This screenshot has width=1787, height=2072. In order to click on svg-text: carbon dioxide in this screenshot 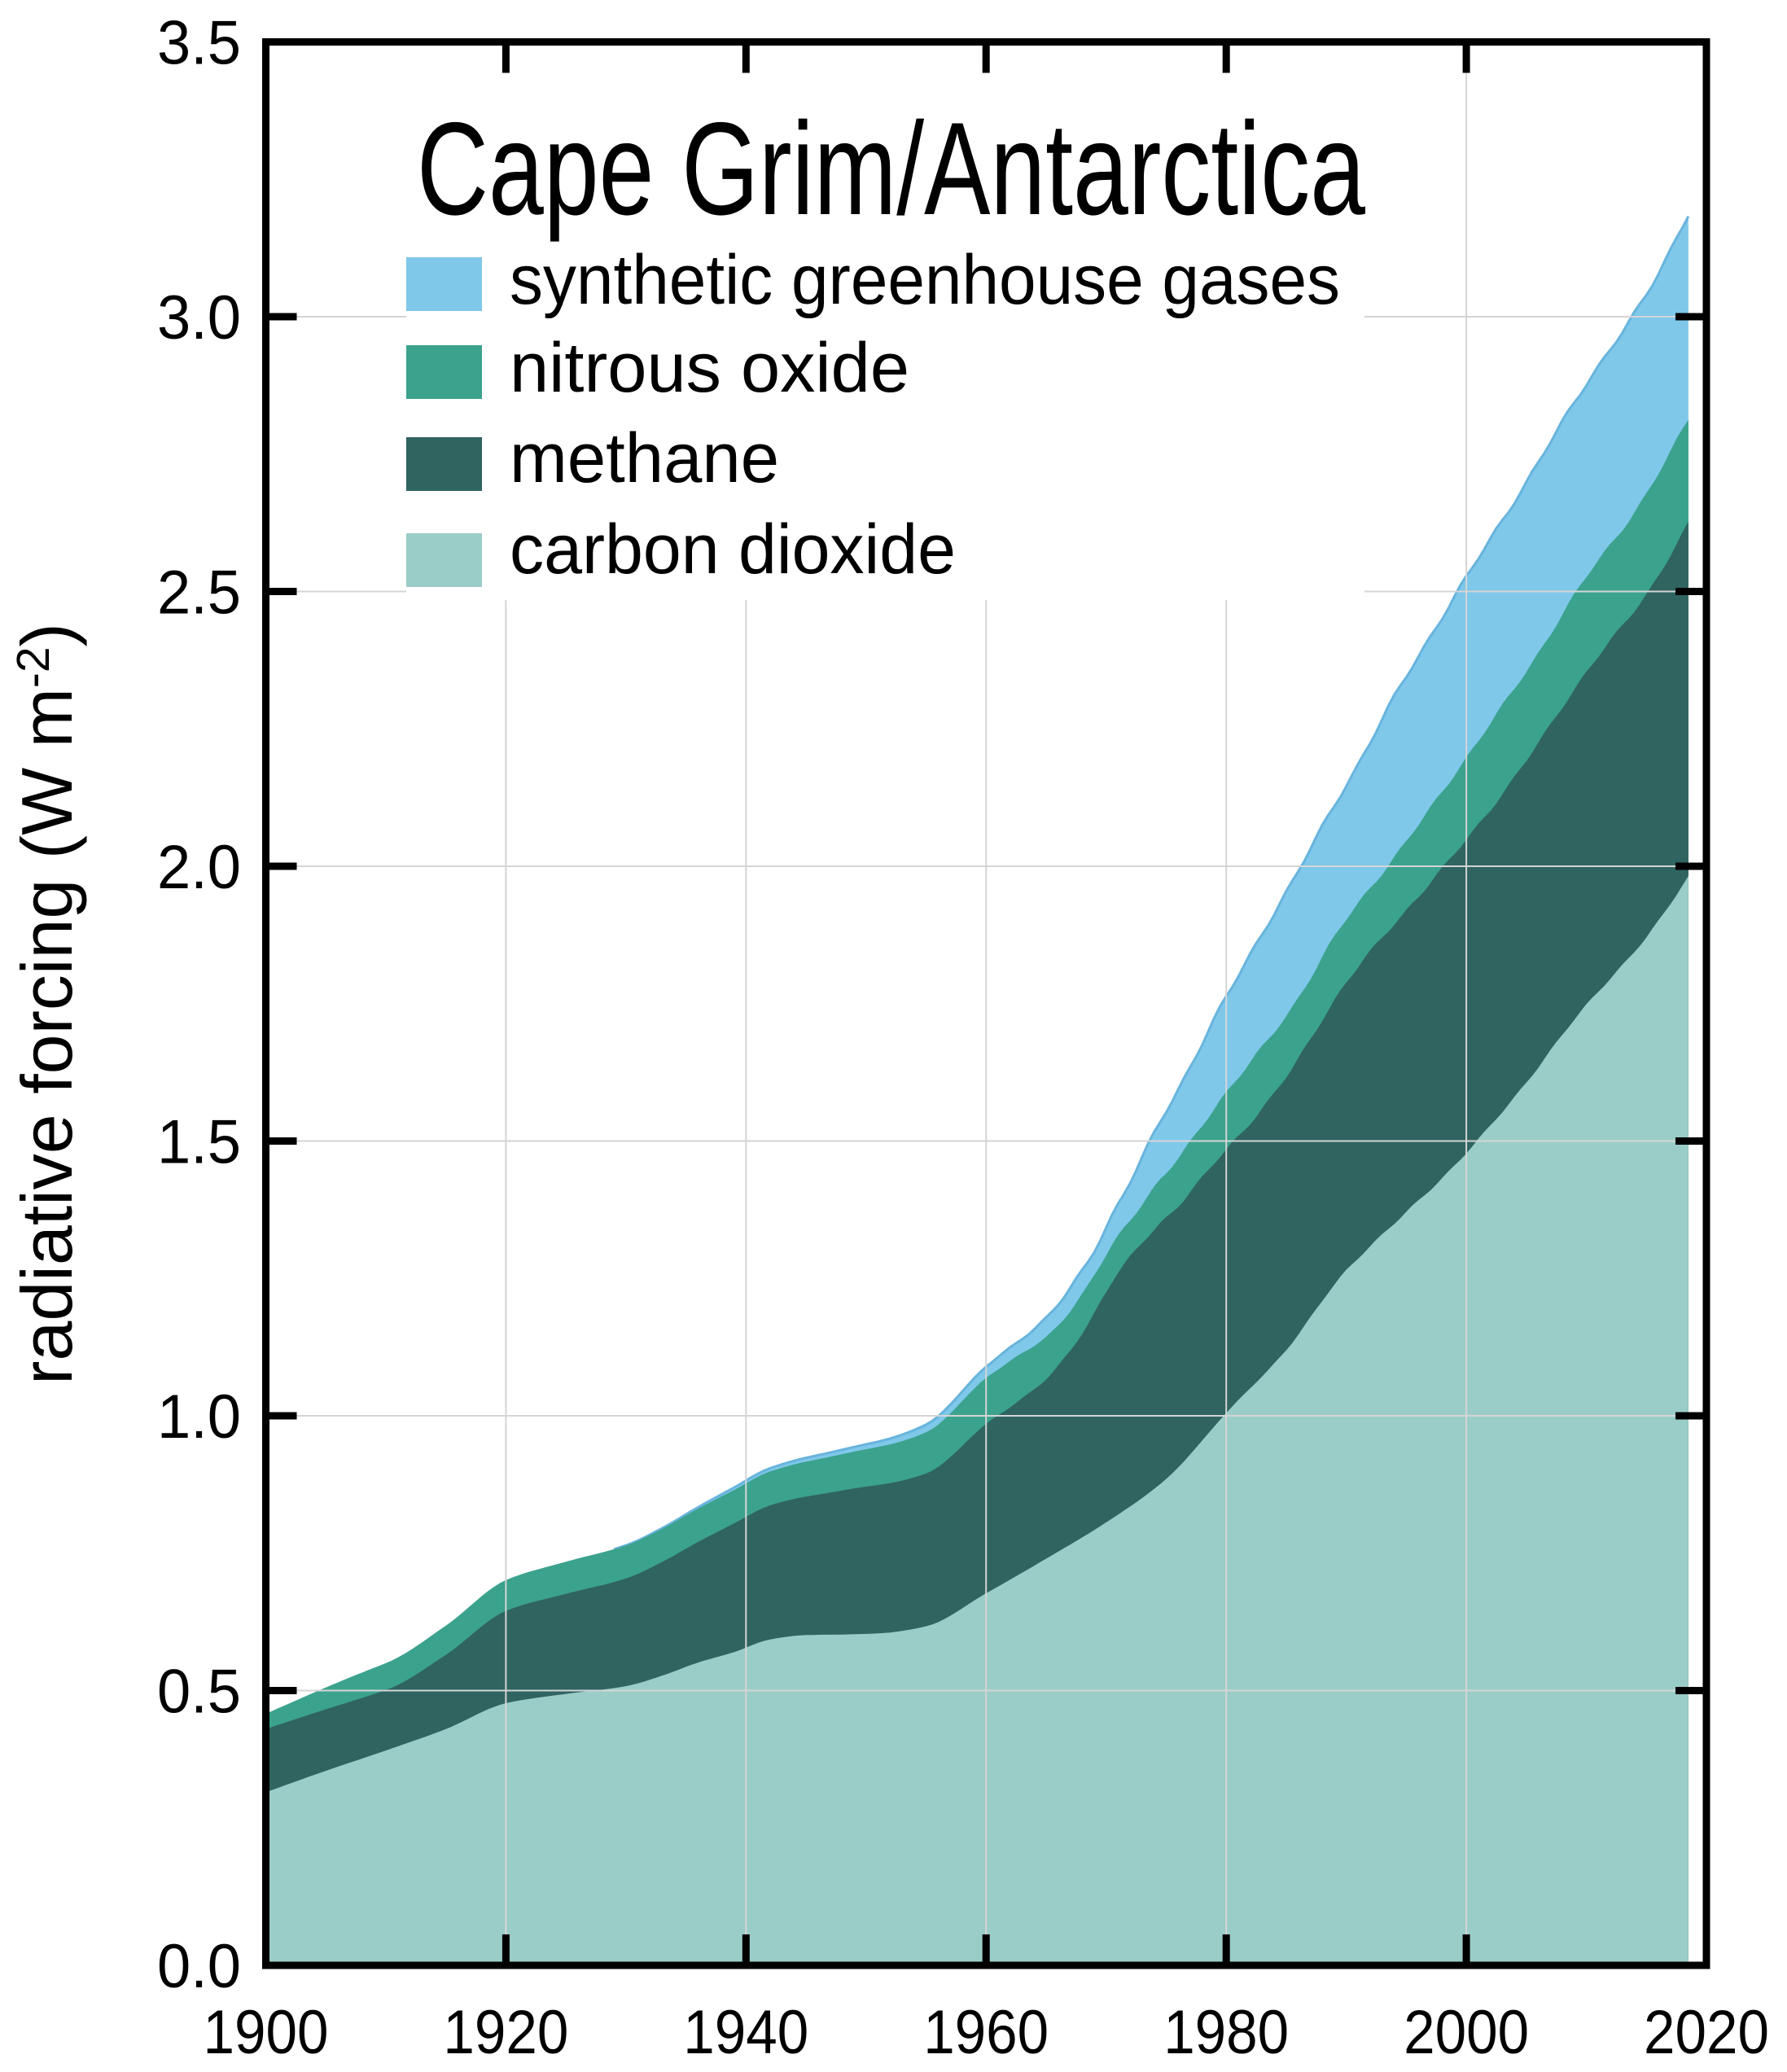, I will do `click(733, 550)`.